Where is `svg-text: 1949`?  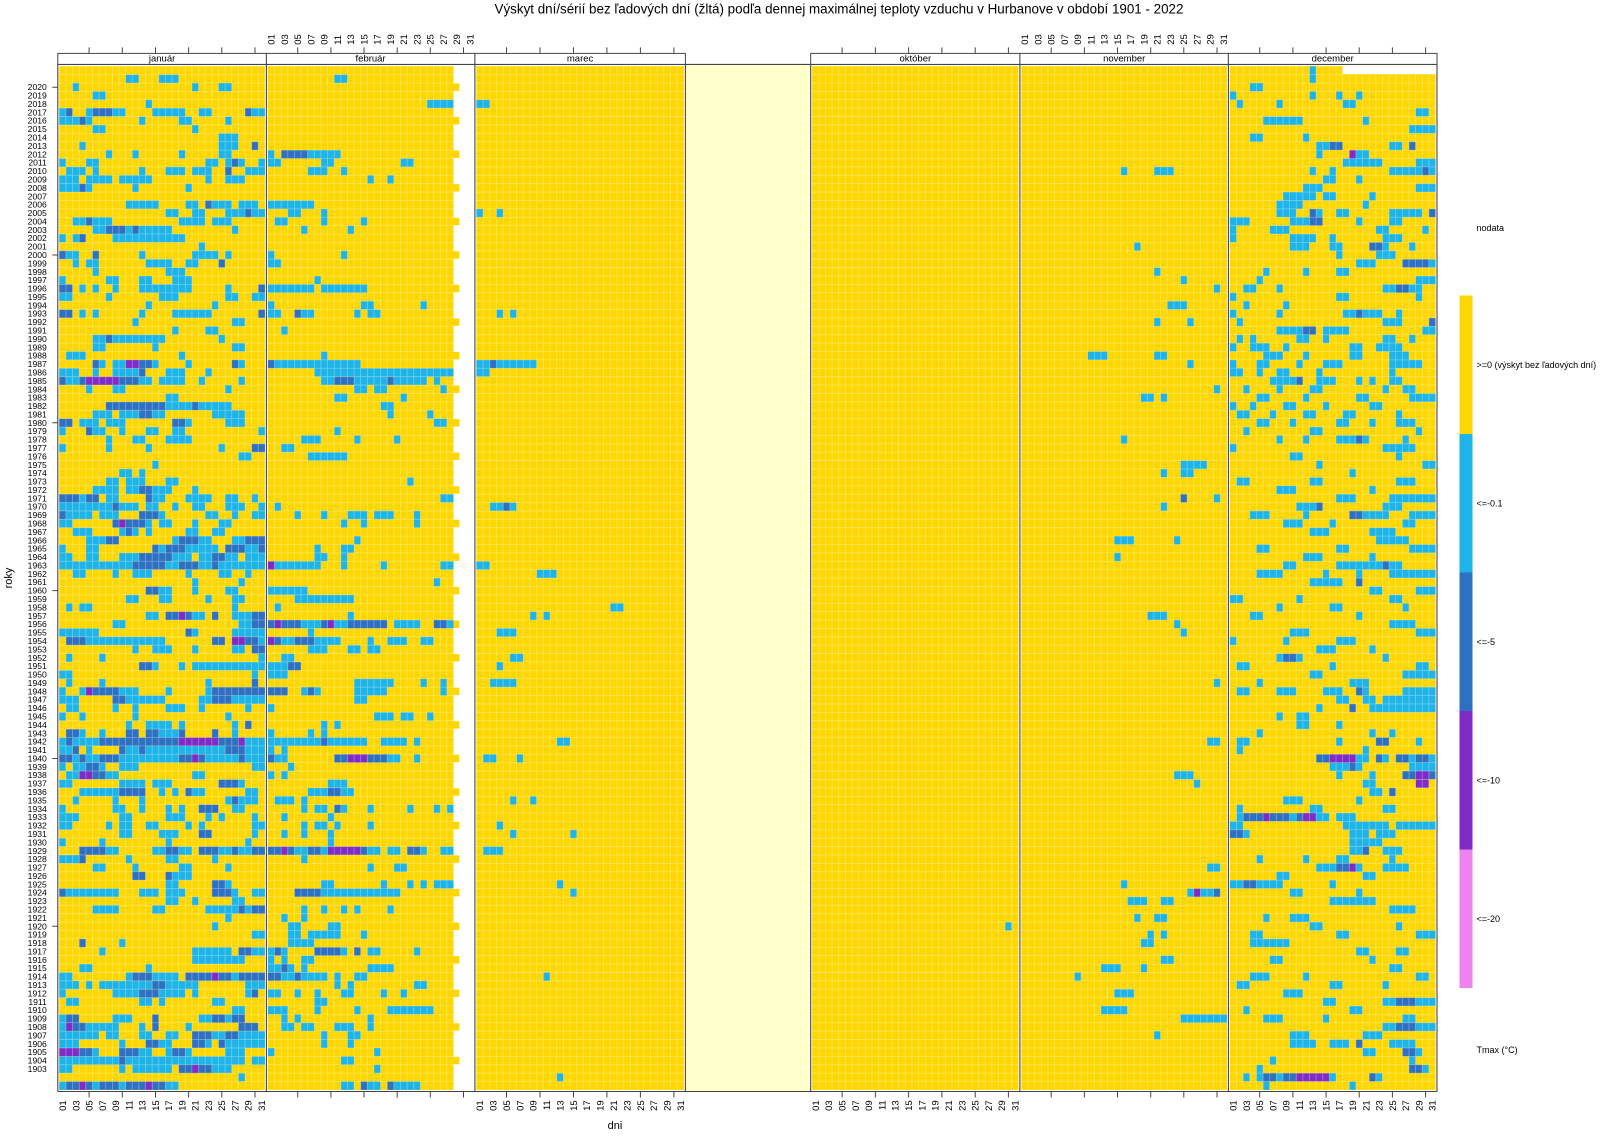 svg-text: 1949 is located at coordinates (37, 683).